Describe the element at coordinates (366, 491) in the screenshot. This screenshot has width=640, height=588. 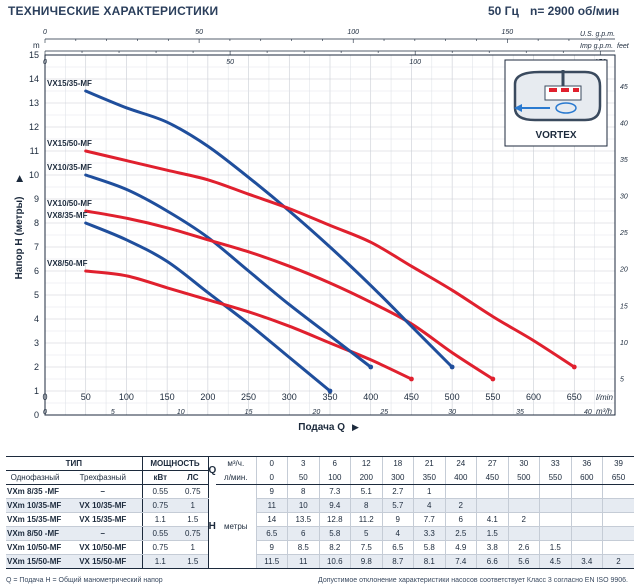
I see `head-value-cell: 5.1` at that location.